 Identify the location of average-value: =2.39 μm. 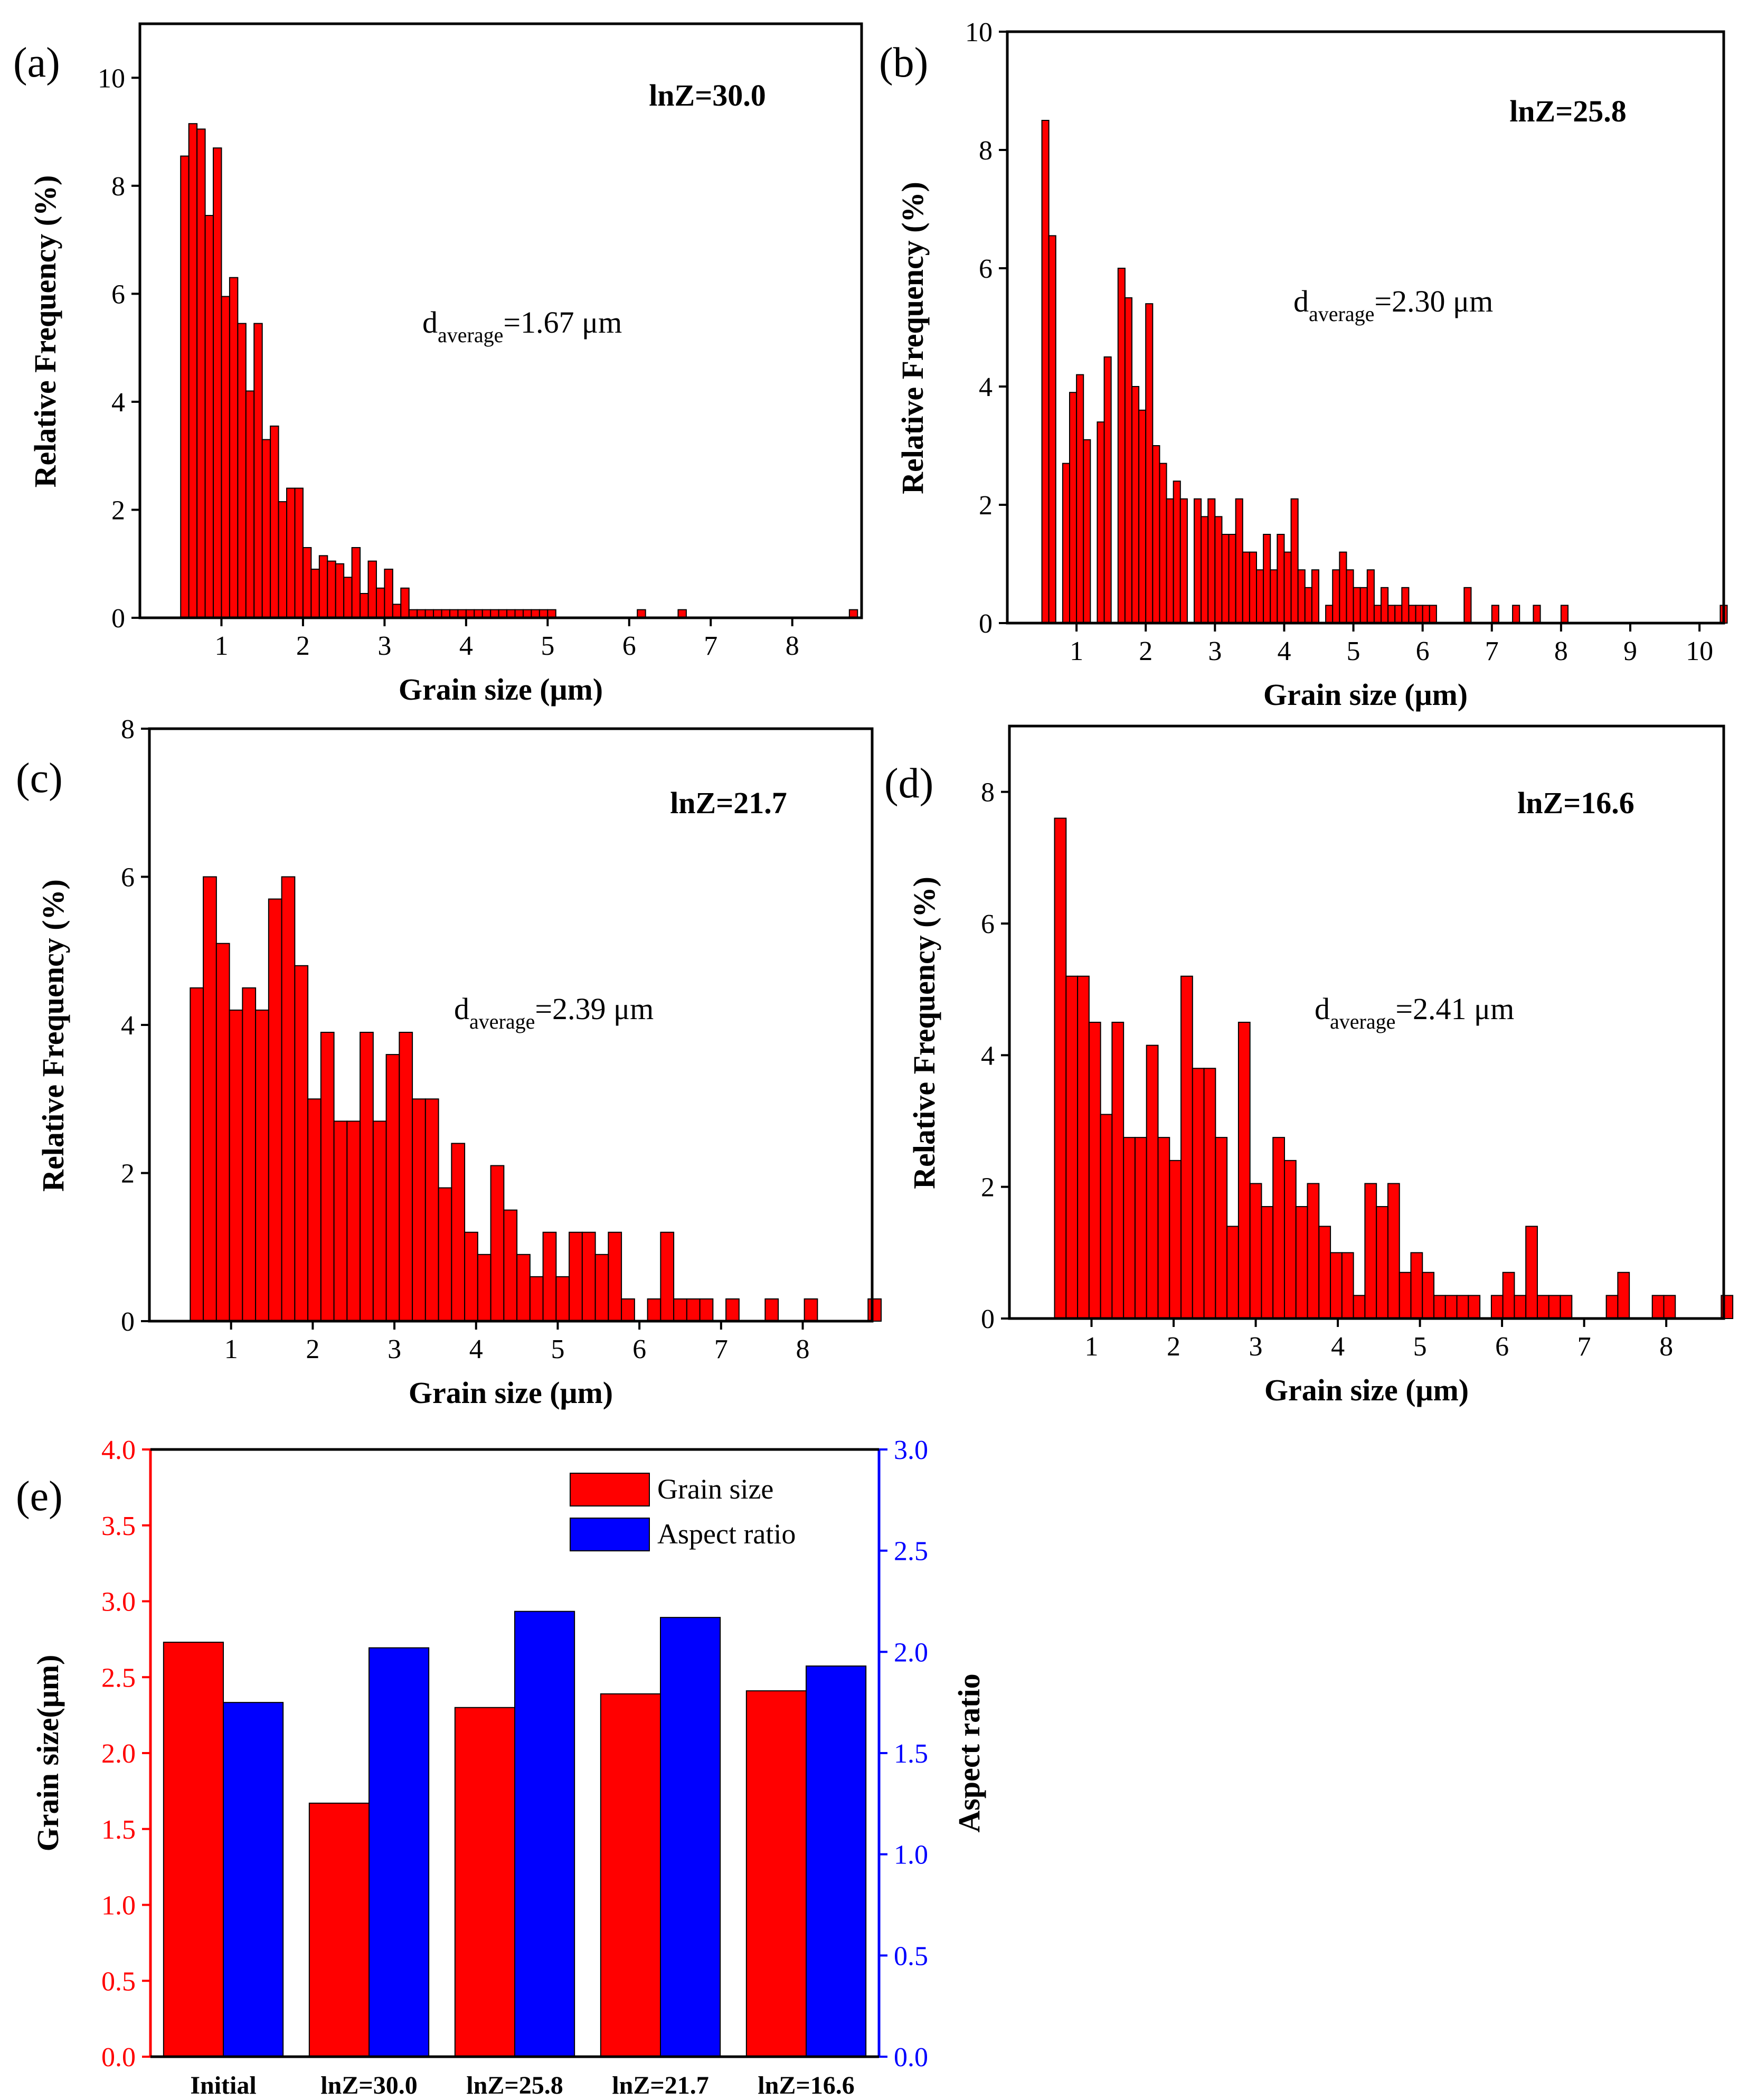
(595, 1009).